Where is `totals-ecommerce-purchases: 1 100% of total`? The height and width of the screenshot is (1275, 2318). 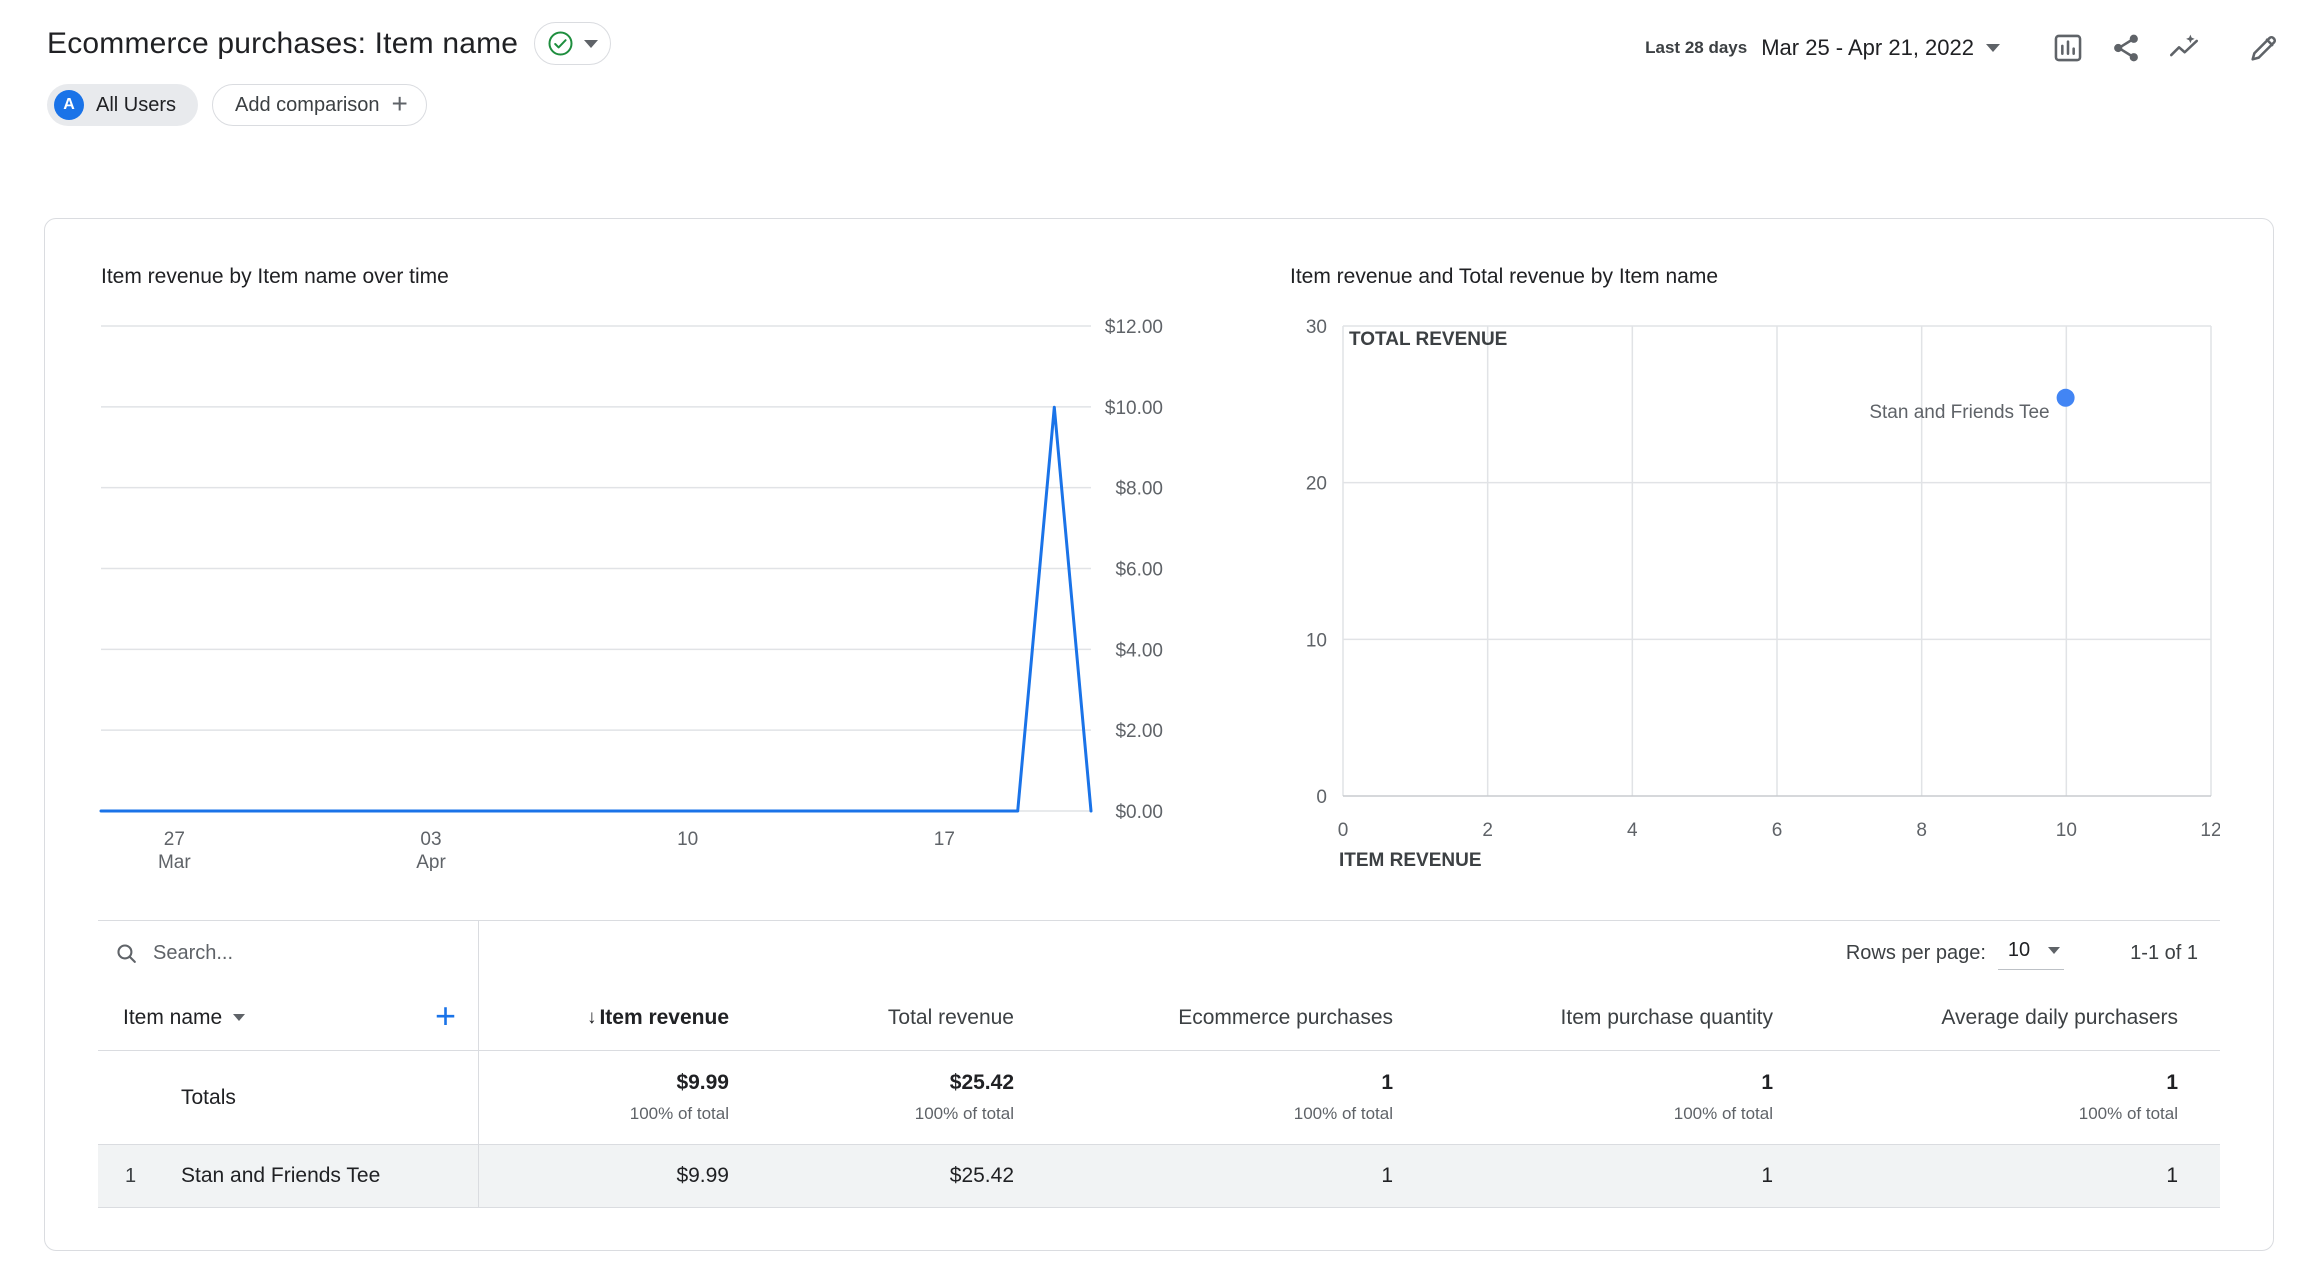
totals-ecommerce-purchases: 1 100% of total is located at coordinates (1343, 1097).